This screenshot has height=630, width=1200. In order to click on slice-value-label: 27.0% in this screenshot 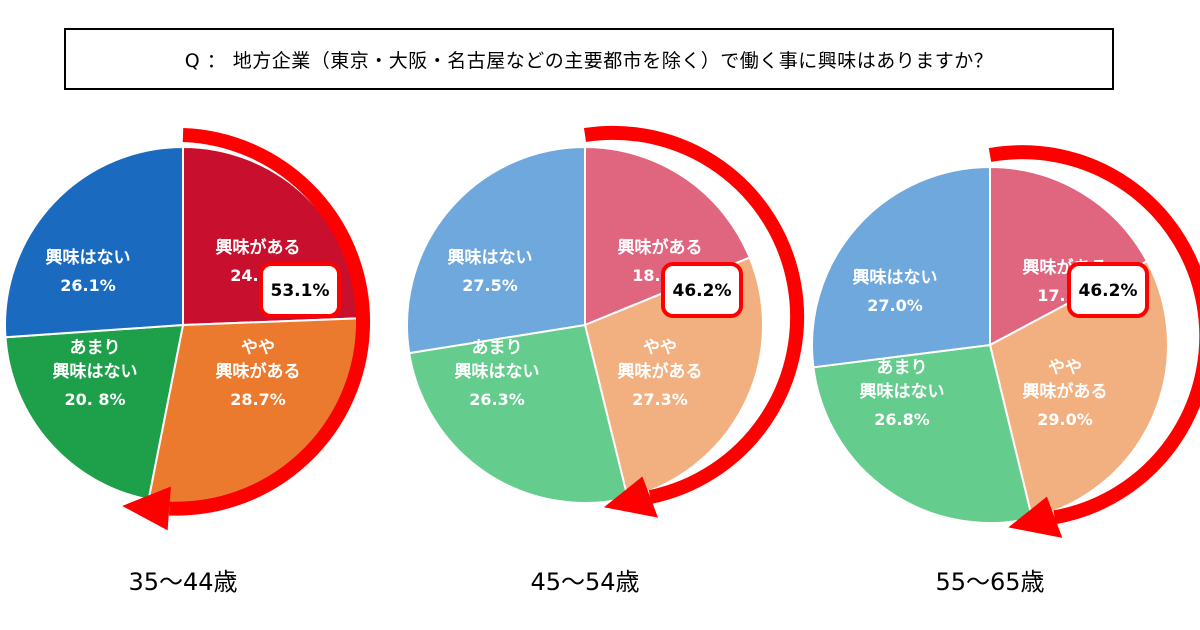, I will do `click(895, 305)`.